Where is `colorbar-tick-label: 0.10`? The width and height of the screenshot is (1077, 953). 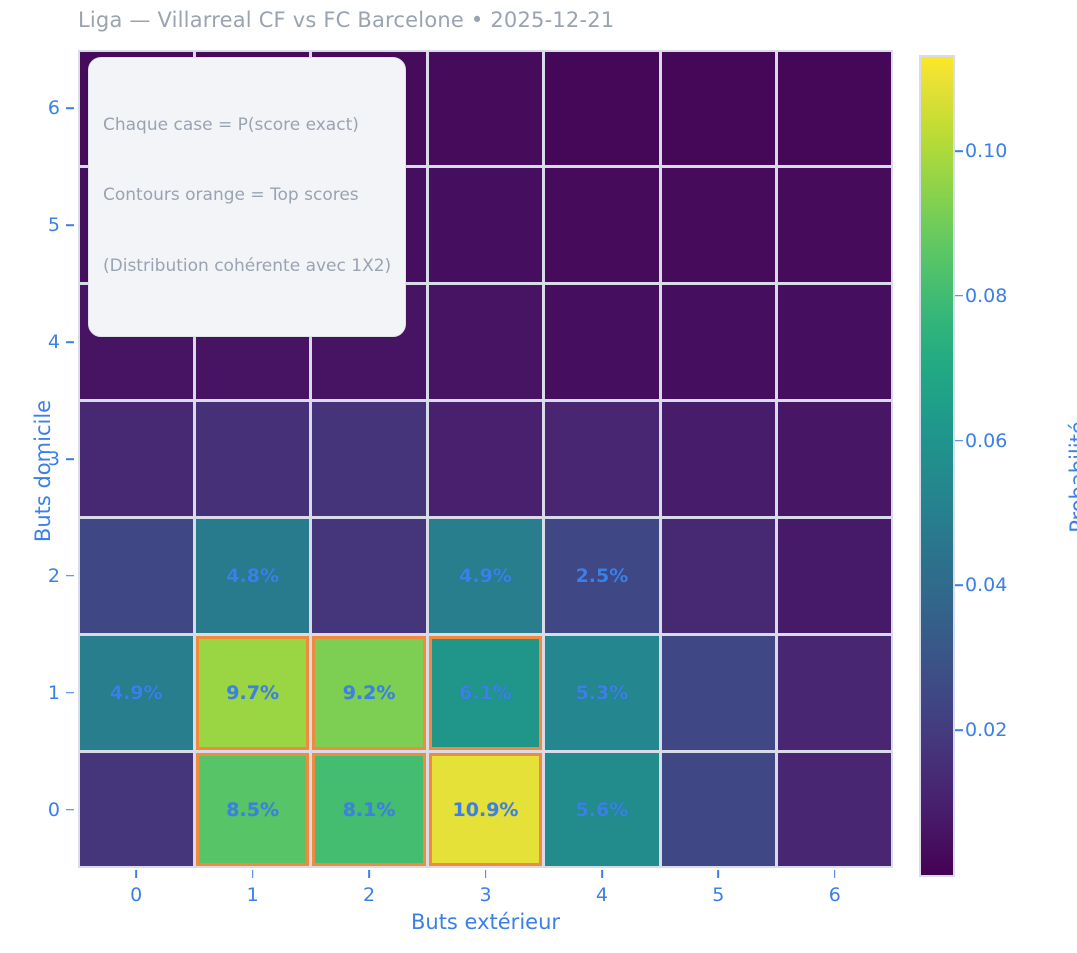 colorbar-tick-label: 0.10 is located at coordinates (986, 151).